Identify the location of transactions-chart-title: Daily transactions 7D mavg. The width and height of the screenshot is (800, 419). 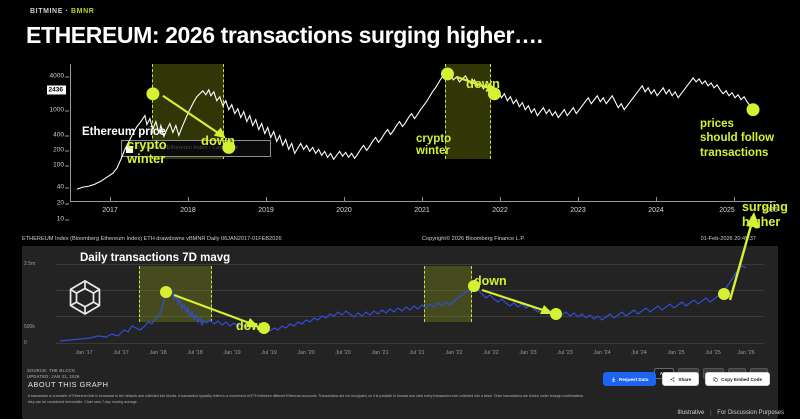
(155, 258).